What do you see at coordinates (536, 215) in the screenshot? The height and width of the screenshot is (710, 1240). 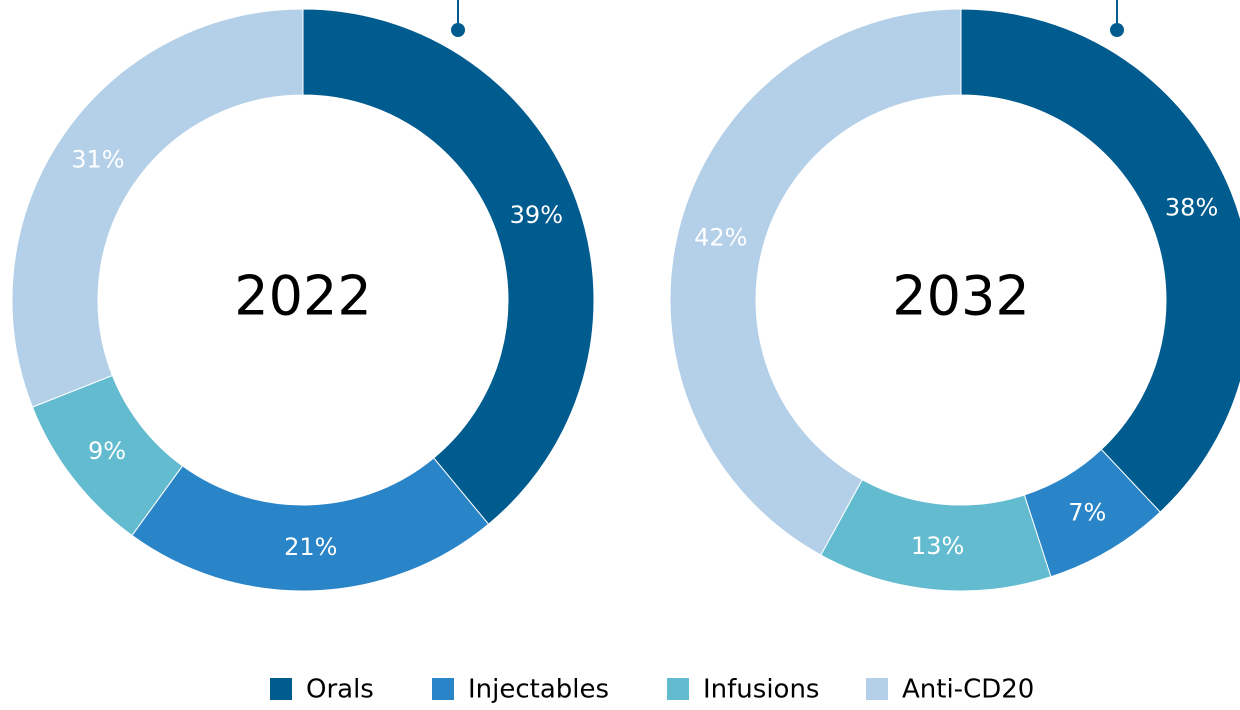 I see `value-label: 39%` at bounding box center [536, 215].